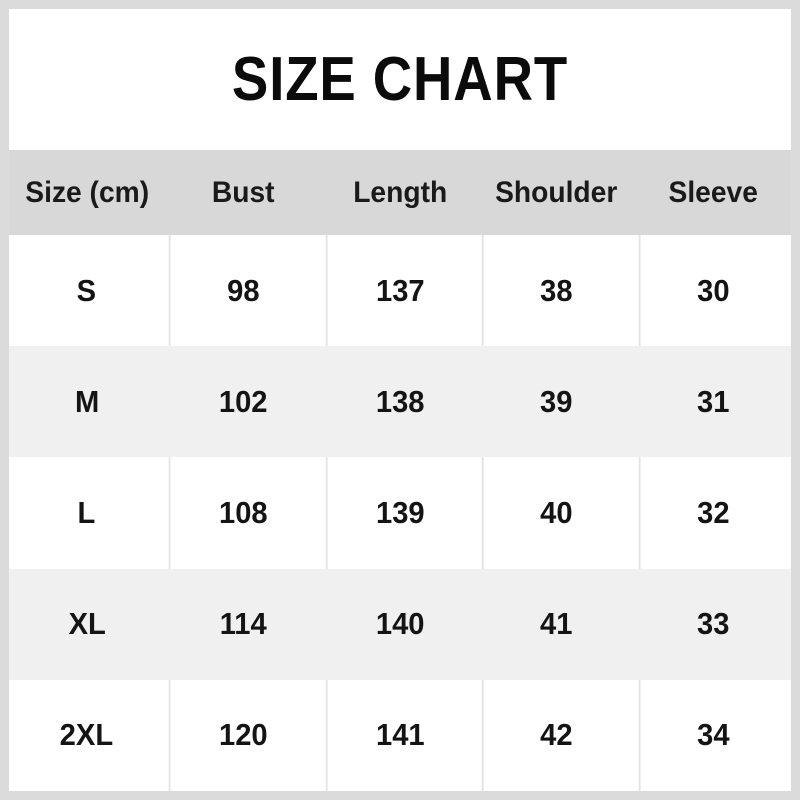 This screenshot has height=800, width=800. What do you see at coordinates (556, 401) in the screenshot?
I see `table-cell: 39` at bounding box center [556, 401].